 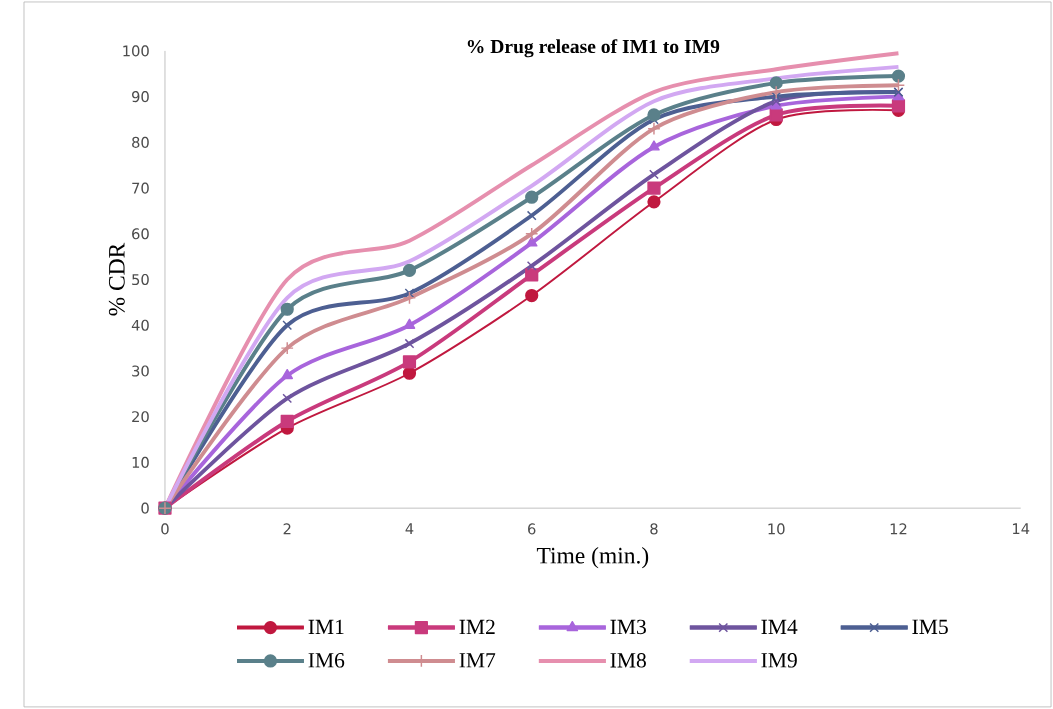 What do you see at coordinates (145, 508) in the screenshot?
I see `y-tick-label: 0` at bounding box center [145, 508].